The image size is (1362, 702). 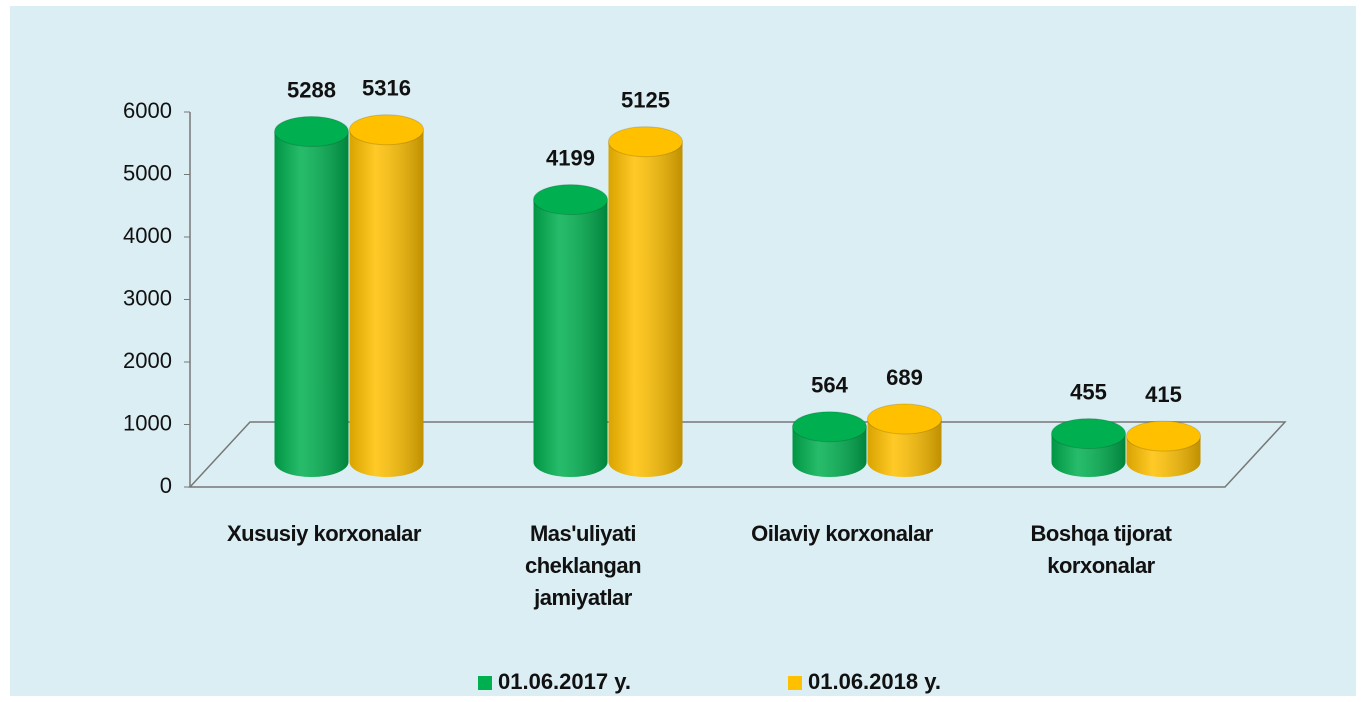 What do you see at coordinates (1088, 391) in the screenshot?
I see `value-label: 455` at bounding box center [1088, 391].